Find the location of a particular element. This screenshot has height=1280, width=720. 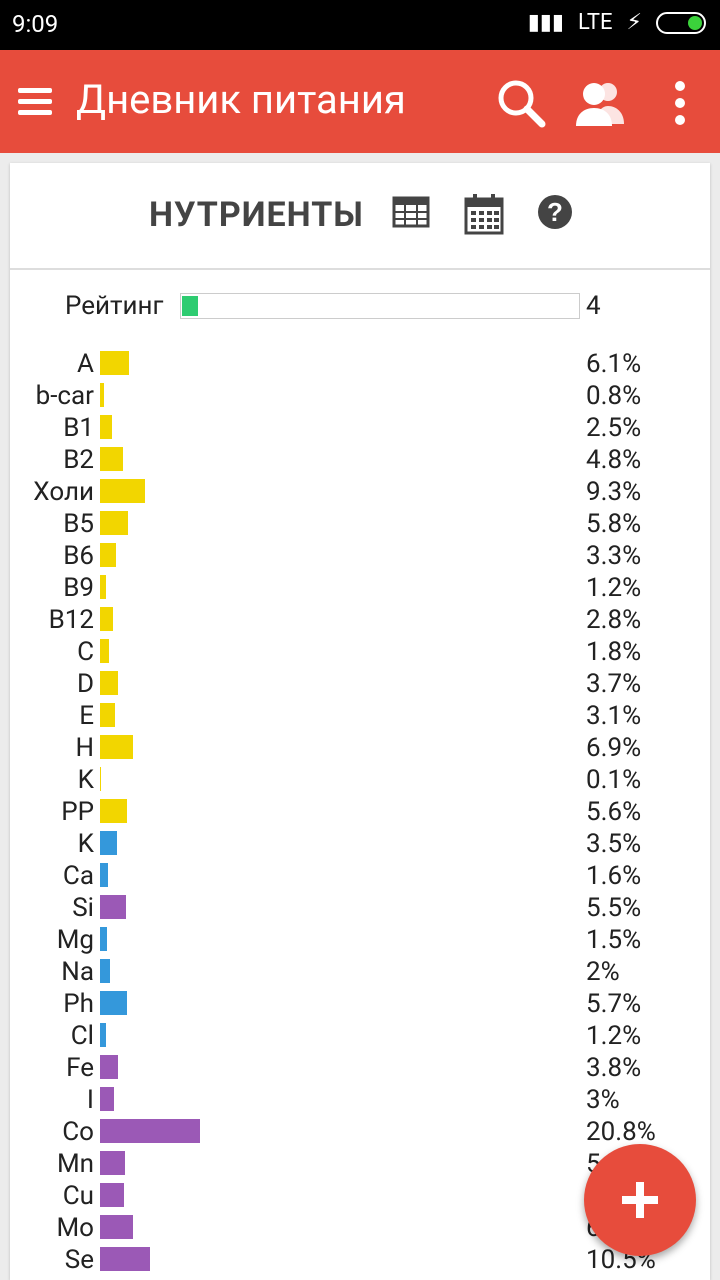

rating-value: 4 is located at coordinates (593, 306).